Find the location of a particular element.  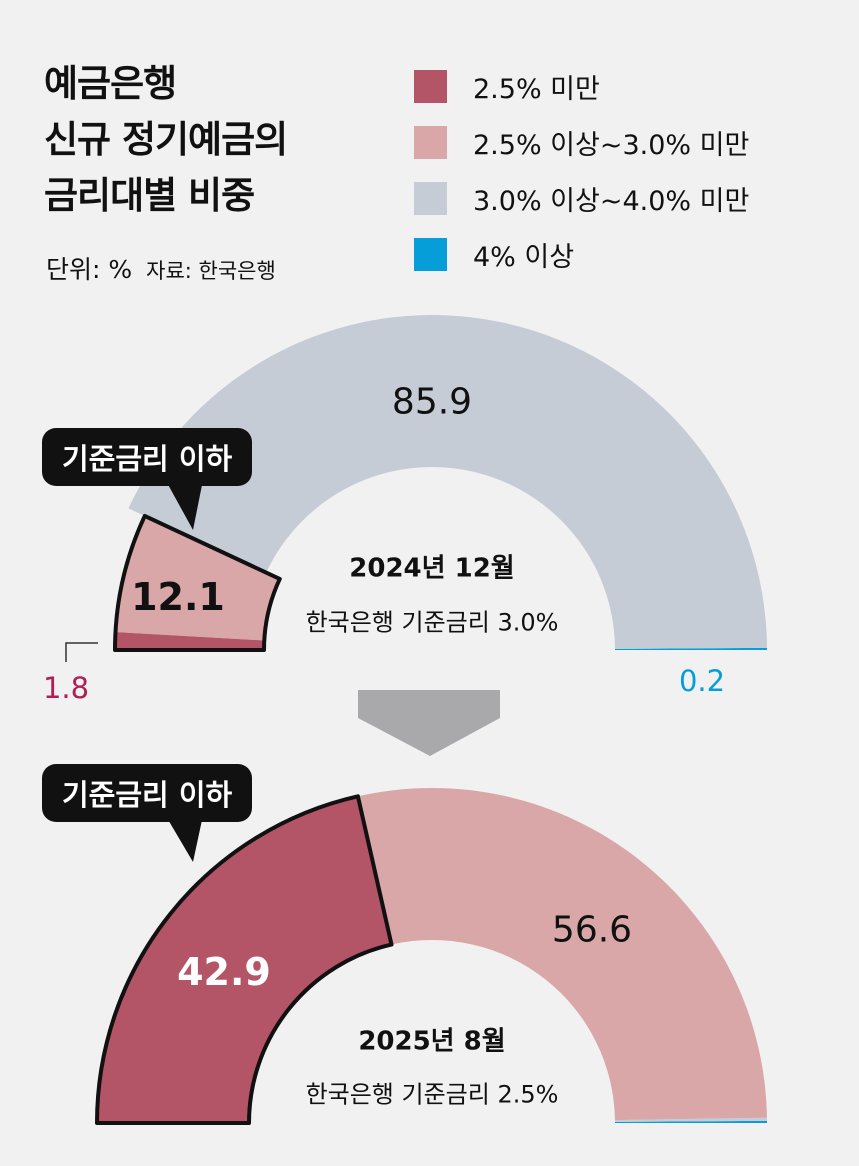

unit-source: 단위: % 자료: 한국은행 is located at coordinates (161, 268).